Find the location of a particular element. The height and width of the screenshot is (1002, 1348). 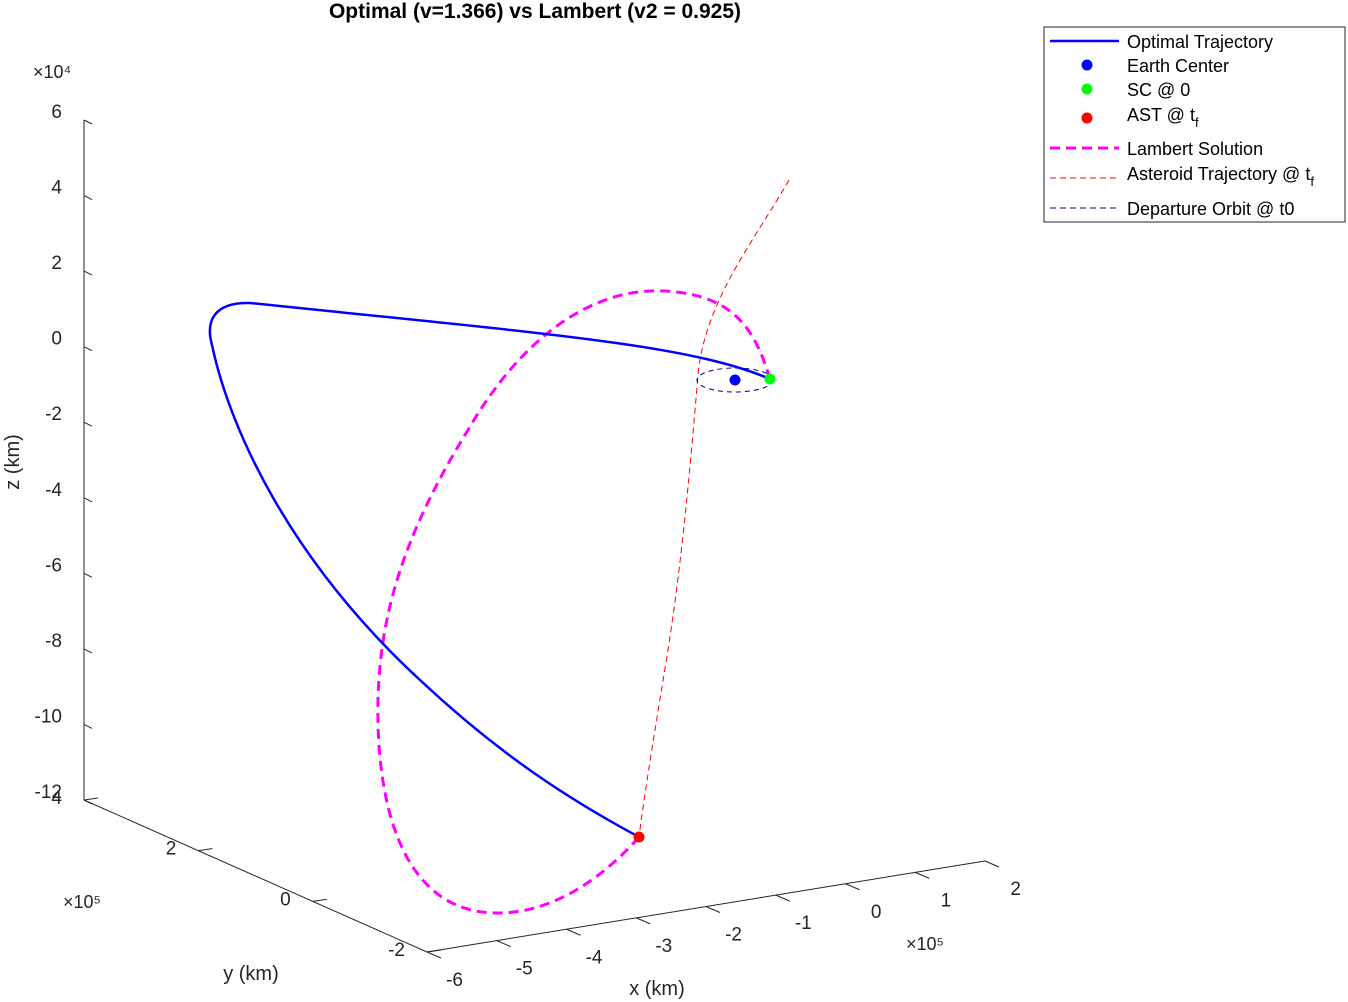

legend-label-main: Asteroid Trajectory @ t is located at coordinates (1218, 174).